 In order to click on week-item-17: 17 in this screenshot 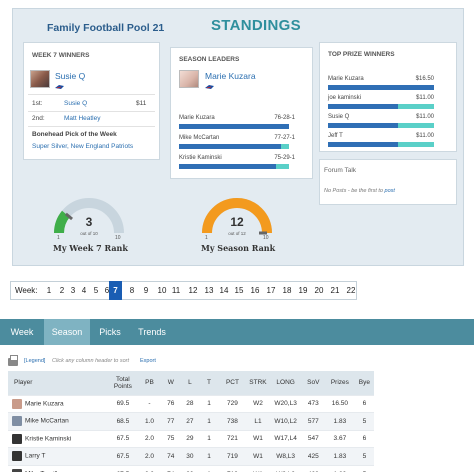, I will do `click(271, 290)`.